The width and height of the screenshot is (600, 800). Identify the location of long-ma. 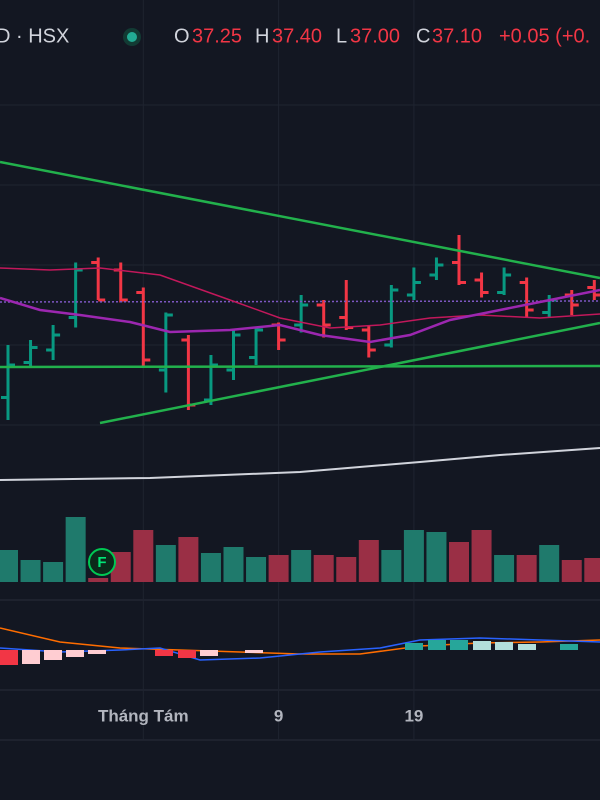
(300, 464).